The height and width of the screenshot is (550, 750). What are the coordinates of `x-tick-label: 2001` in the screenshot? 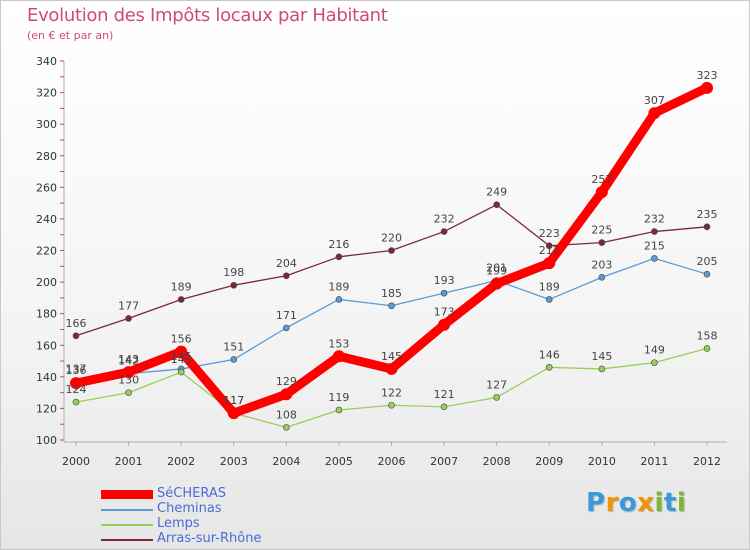 It's located at (129, 461).